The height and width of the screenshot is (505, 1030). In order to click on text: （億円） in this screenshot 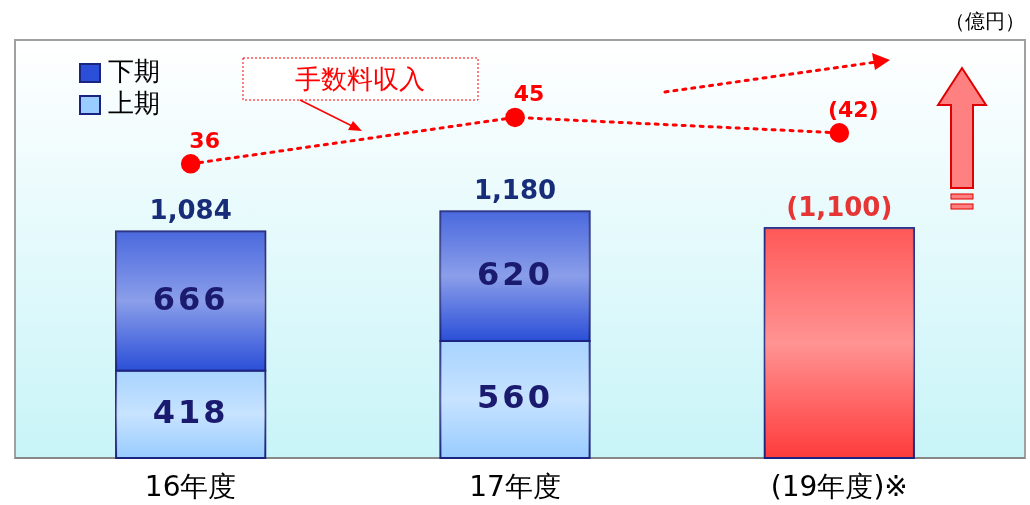, I will do `click(985, 21)`.